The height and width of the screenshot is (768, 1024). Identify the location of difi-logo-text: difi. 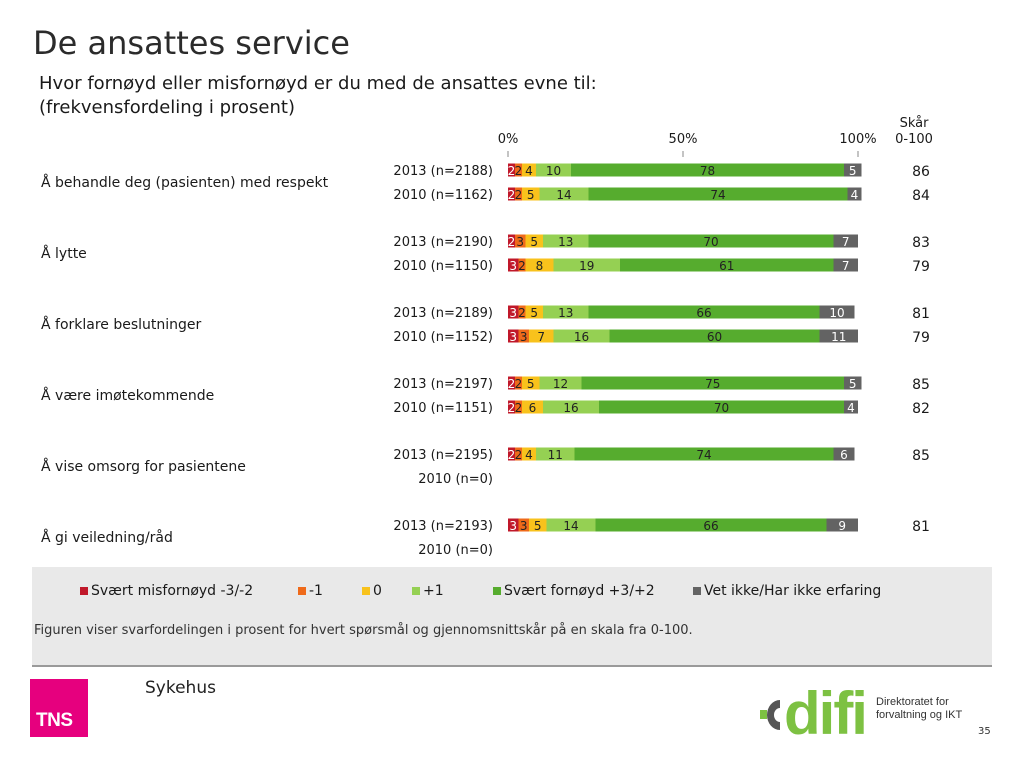
(825, 709).